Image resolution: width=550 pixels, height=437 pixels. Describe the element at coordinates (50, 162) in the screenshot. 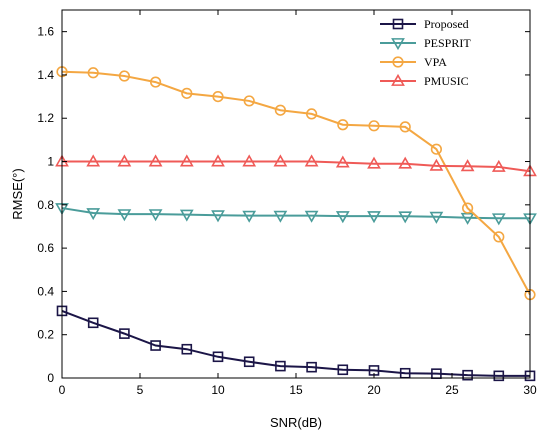

I see `y-tick-label: 1` at that location.